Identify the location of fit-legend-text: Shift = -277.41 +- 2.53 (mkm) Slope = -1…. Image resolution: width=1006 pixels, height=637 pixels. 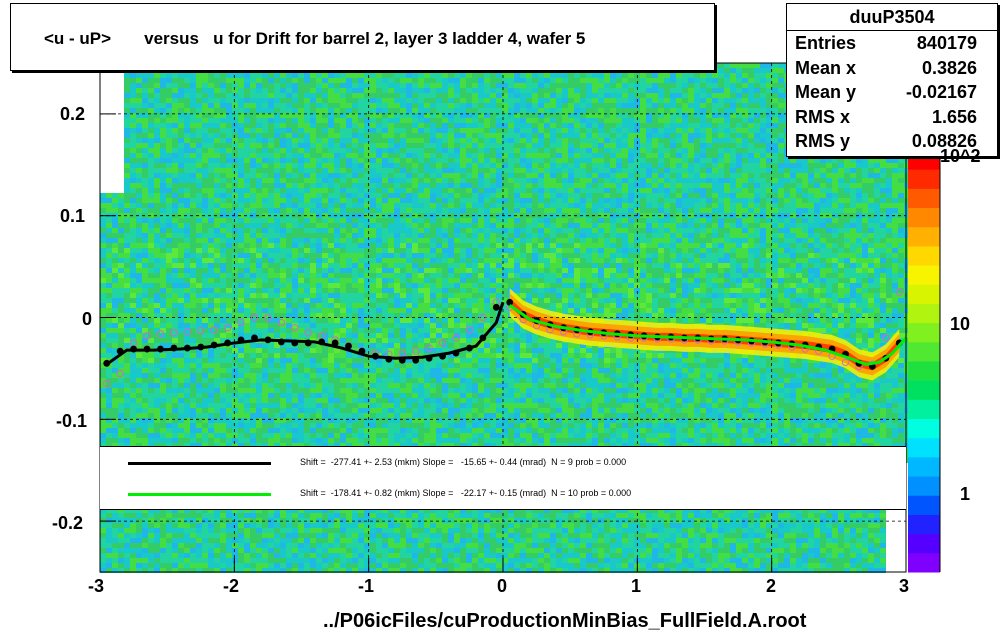
(463, 462).